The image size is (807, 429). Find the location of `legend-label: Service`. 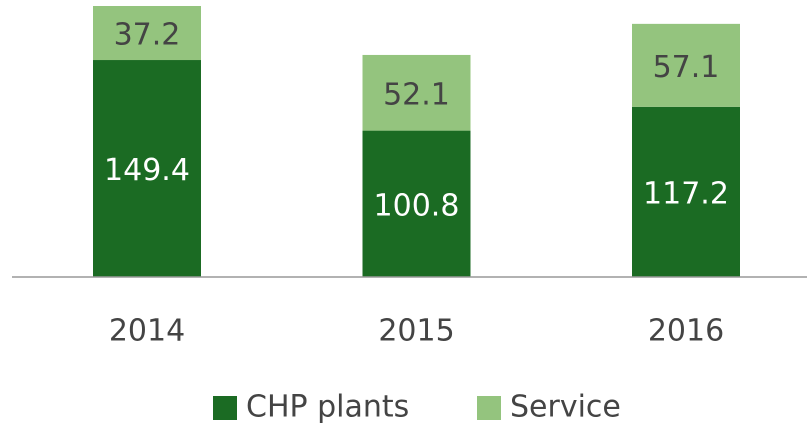

legend-label: Service is located at coordinates (565, 407).